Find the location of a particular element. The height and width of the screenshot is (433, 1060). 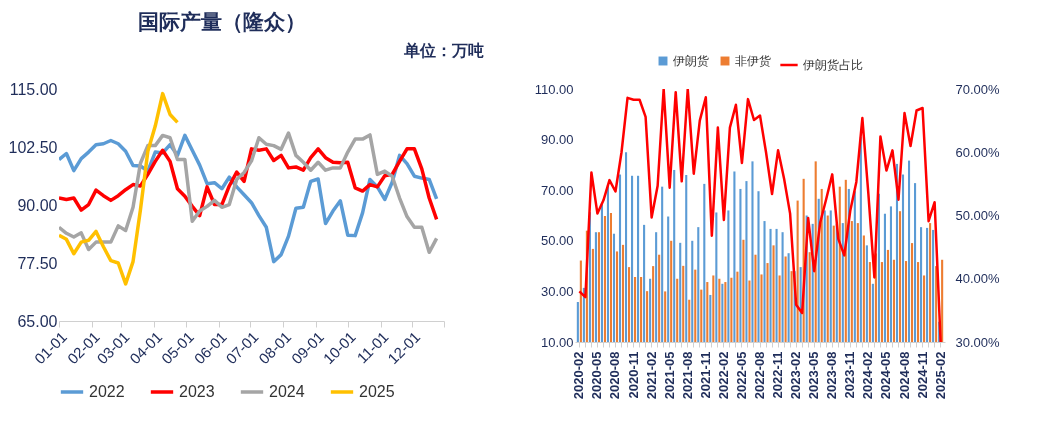

x-tick-label: 2024-11 is located at coordinates (922, 375).